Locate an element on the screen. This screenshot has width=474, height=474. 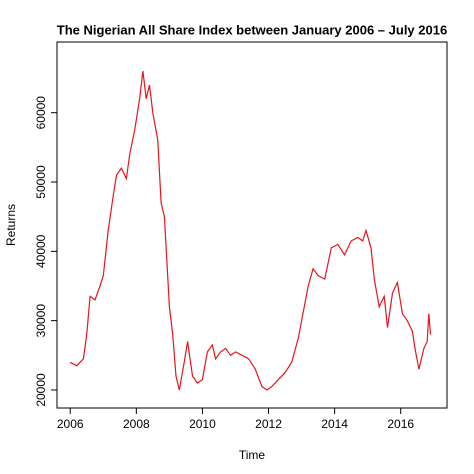
x-tick-label: 2016 is located at coordinates (400, 424).